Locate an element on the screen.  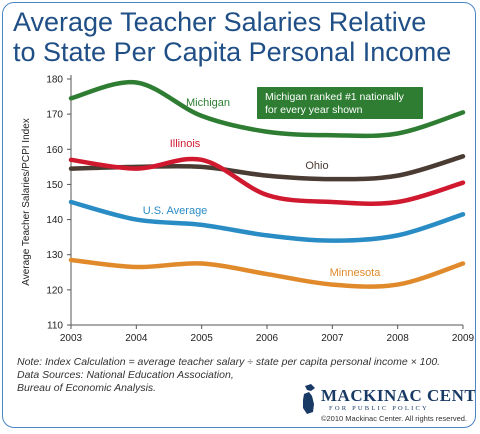
y-tick-label: 130 is located at coordinates (54, 255).